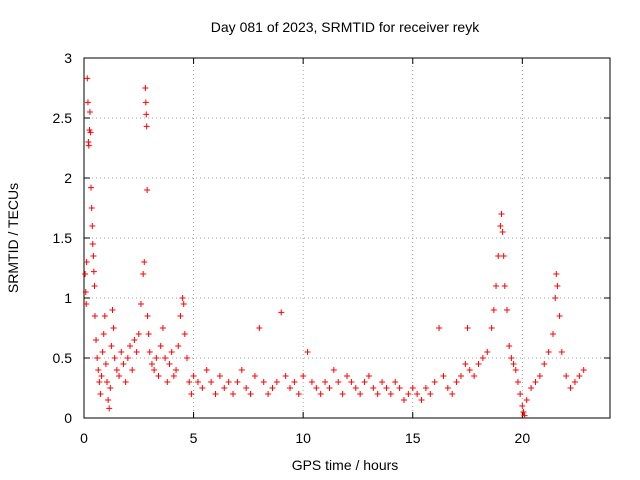 The width and height of the screenshot is (640, 480). Describe the element at coordinates (305, 438) in the screenshot. I see `x-tick-labels: 0 5 10 15 20` at that location.